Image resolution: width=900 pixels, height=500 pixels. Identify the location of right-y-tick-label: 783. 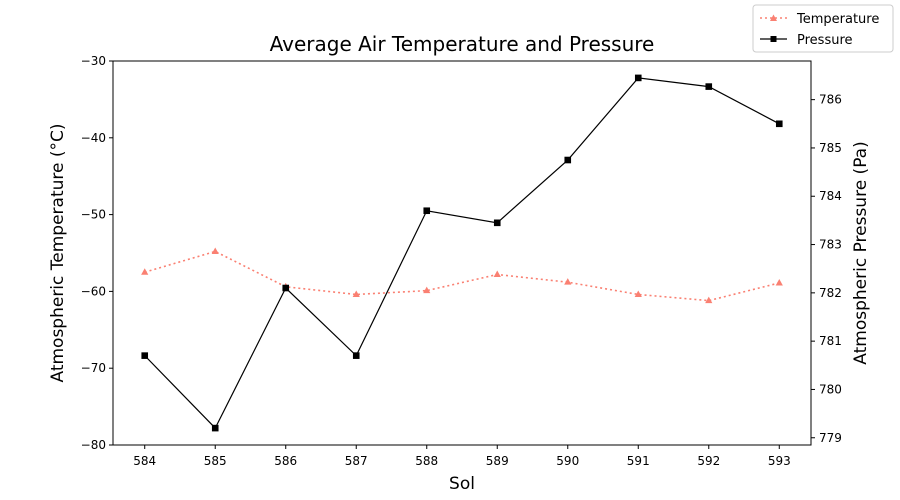
(830, 245).